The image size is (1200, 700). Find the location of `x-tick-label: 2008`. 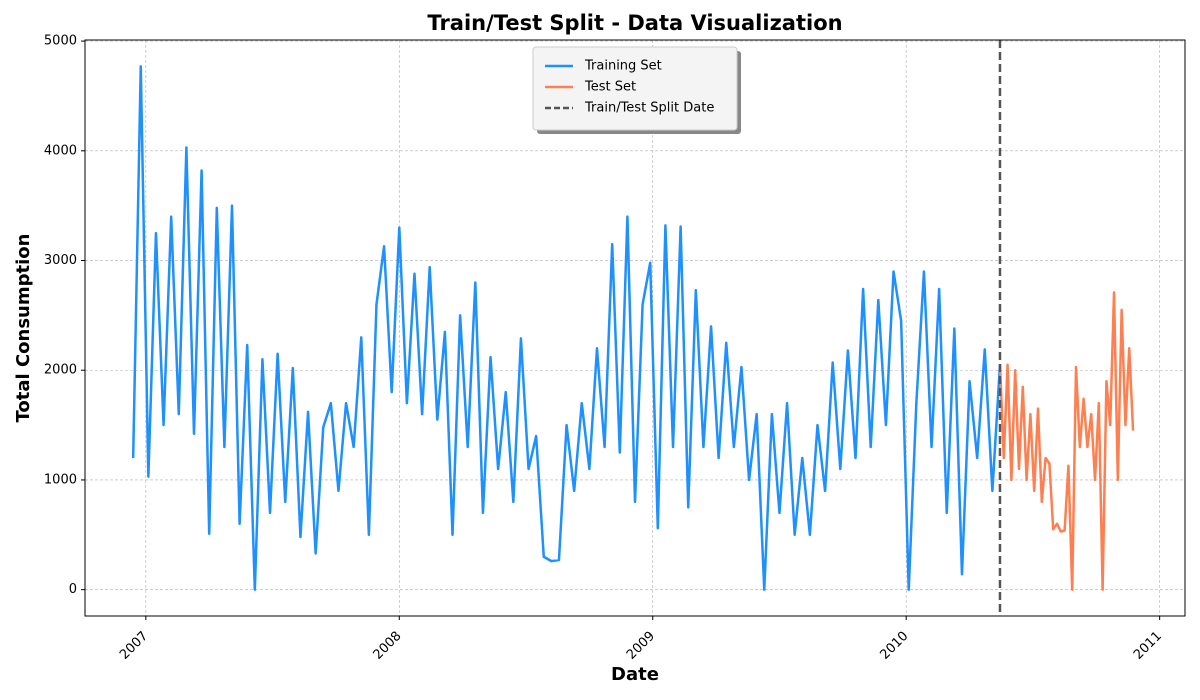

x-tick-label: 2008 is located at coordinates (388, 646).